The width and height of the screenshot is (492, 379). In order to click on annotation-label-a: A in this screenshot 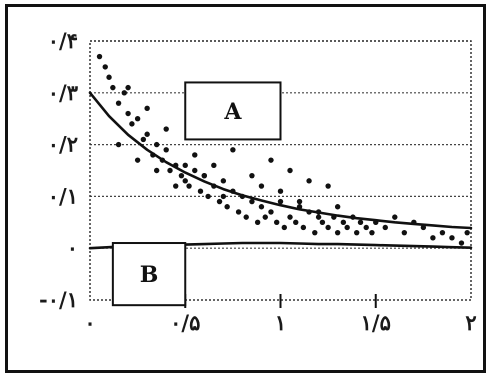, I will do `click(232, 112)`.